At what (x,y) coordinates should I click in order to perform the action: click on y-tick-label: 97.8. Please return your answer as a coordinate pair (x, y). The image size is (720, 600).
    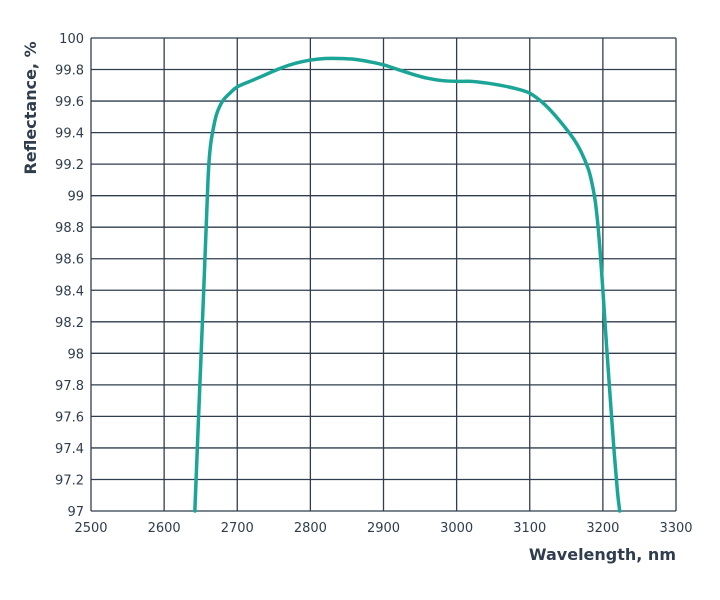
    Looking at the image, I should click on (69, 386).